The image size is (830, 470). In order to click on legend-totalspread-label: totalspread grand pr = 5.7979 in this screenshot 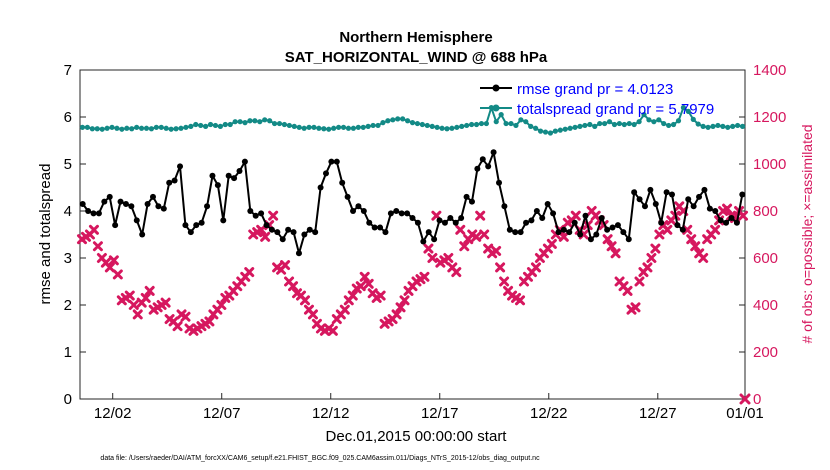, I will do `click(615, 109)`.